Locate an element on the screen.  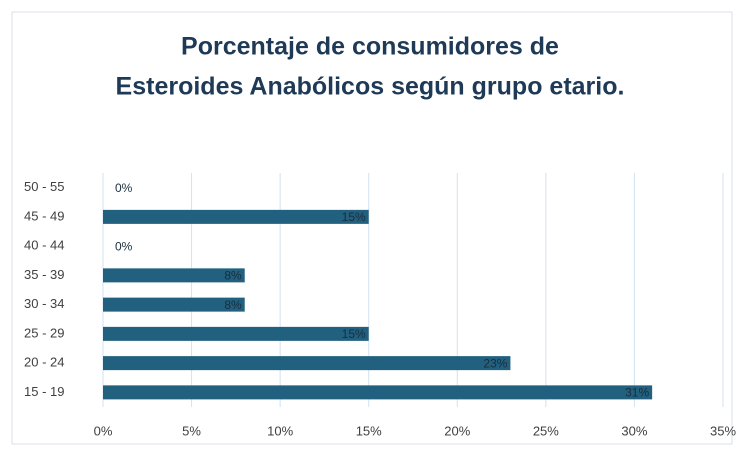
y-tick-label: 35 - 39 is located at coordinates (44, 274).